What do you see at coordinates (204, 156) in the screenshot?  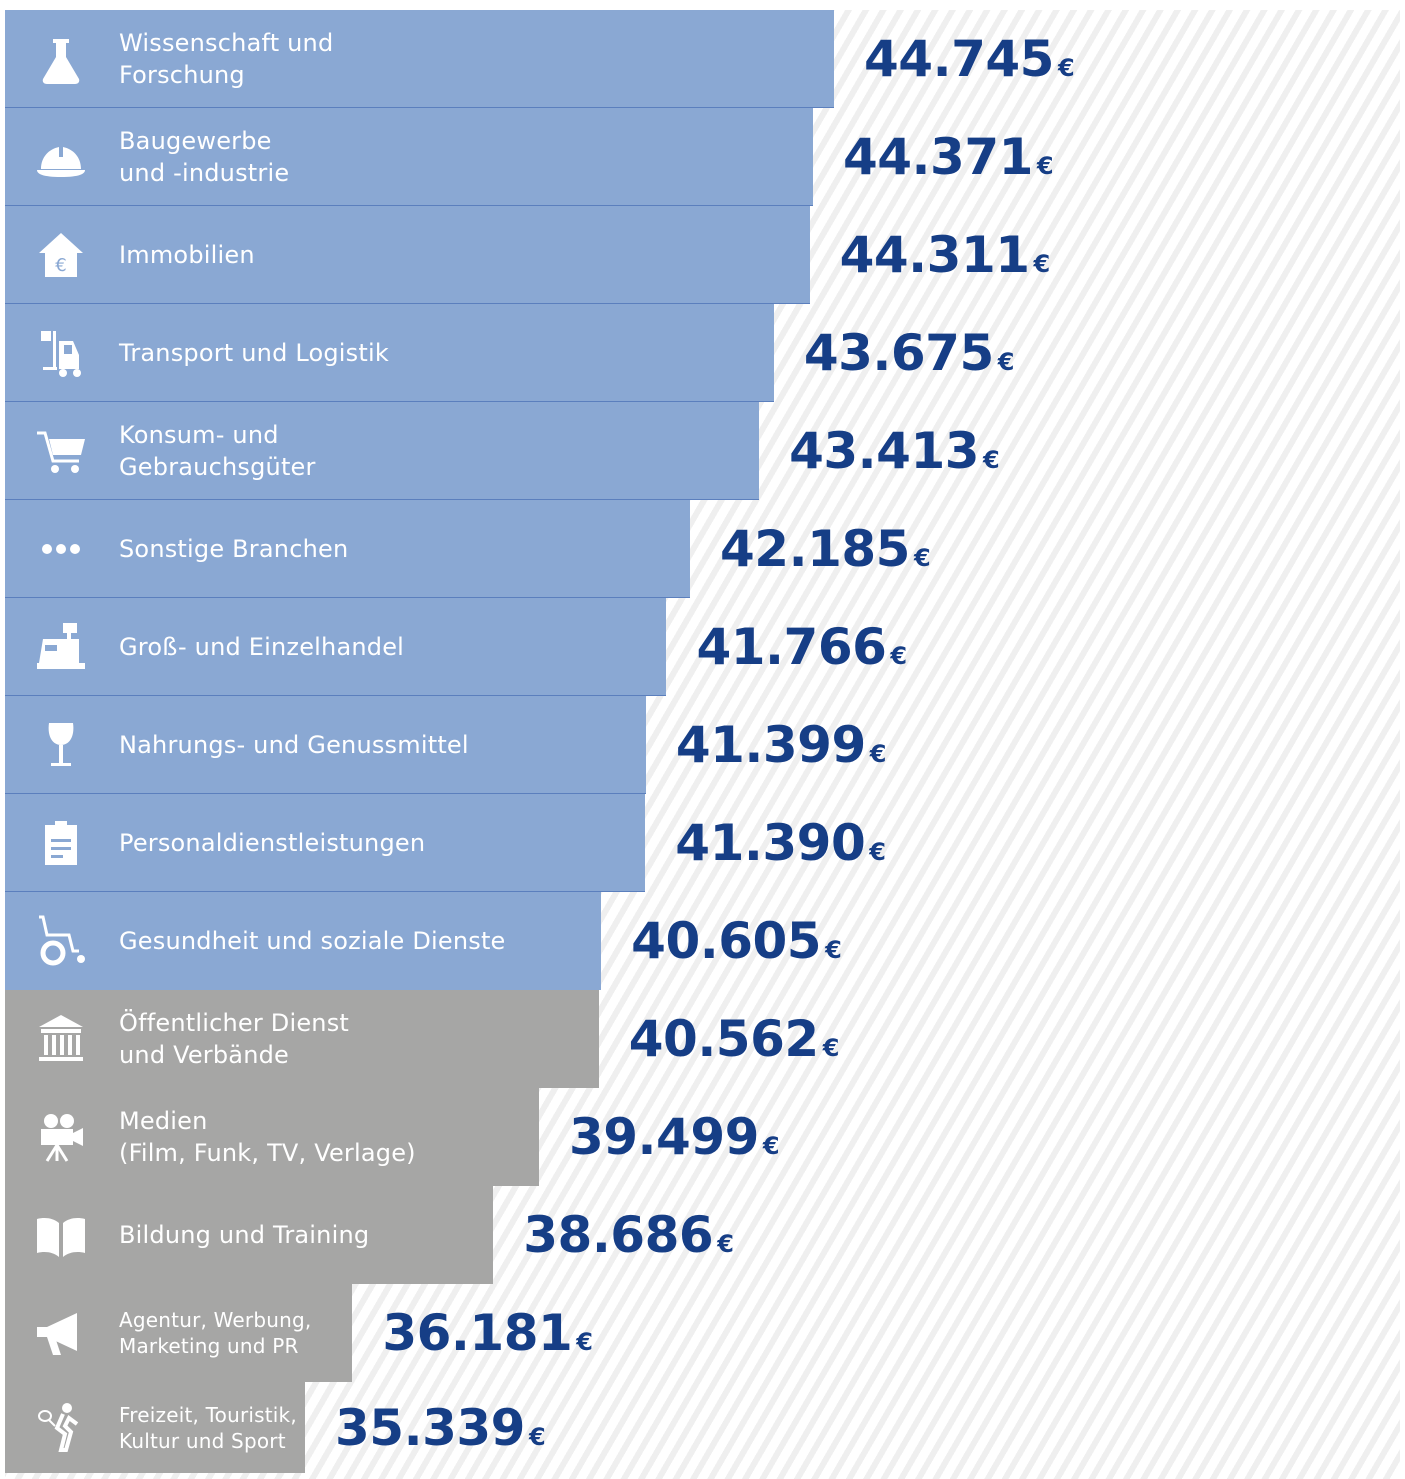 I see `category-label: Baugewerbe und -industrie` at bounding box center [204, 156].